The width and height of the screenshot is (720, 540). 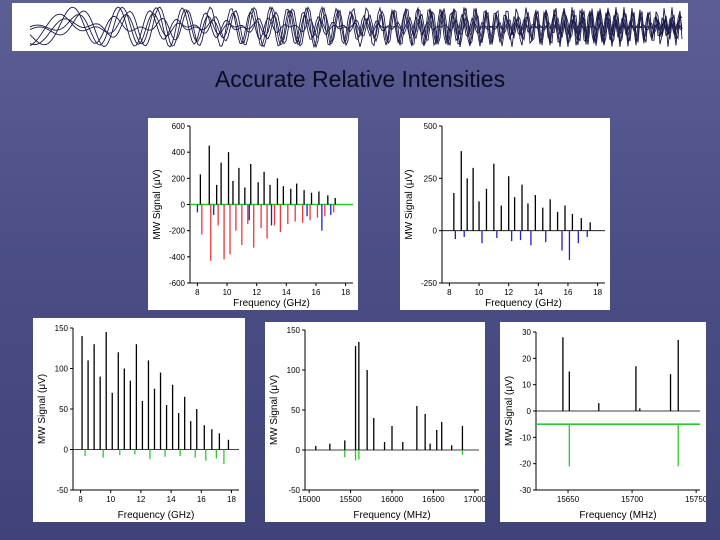 I want to click on y-tick-label: 500, so click(x=431, y=126).